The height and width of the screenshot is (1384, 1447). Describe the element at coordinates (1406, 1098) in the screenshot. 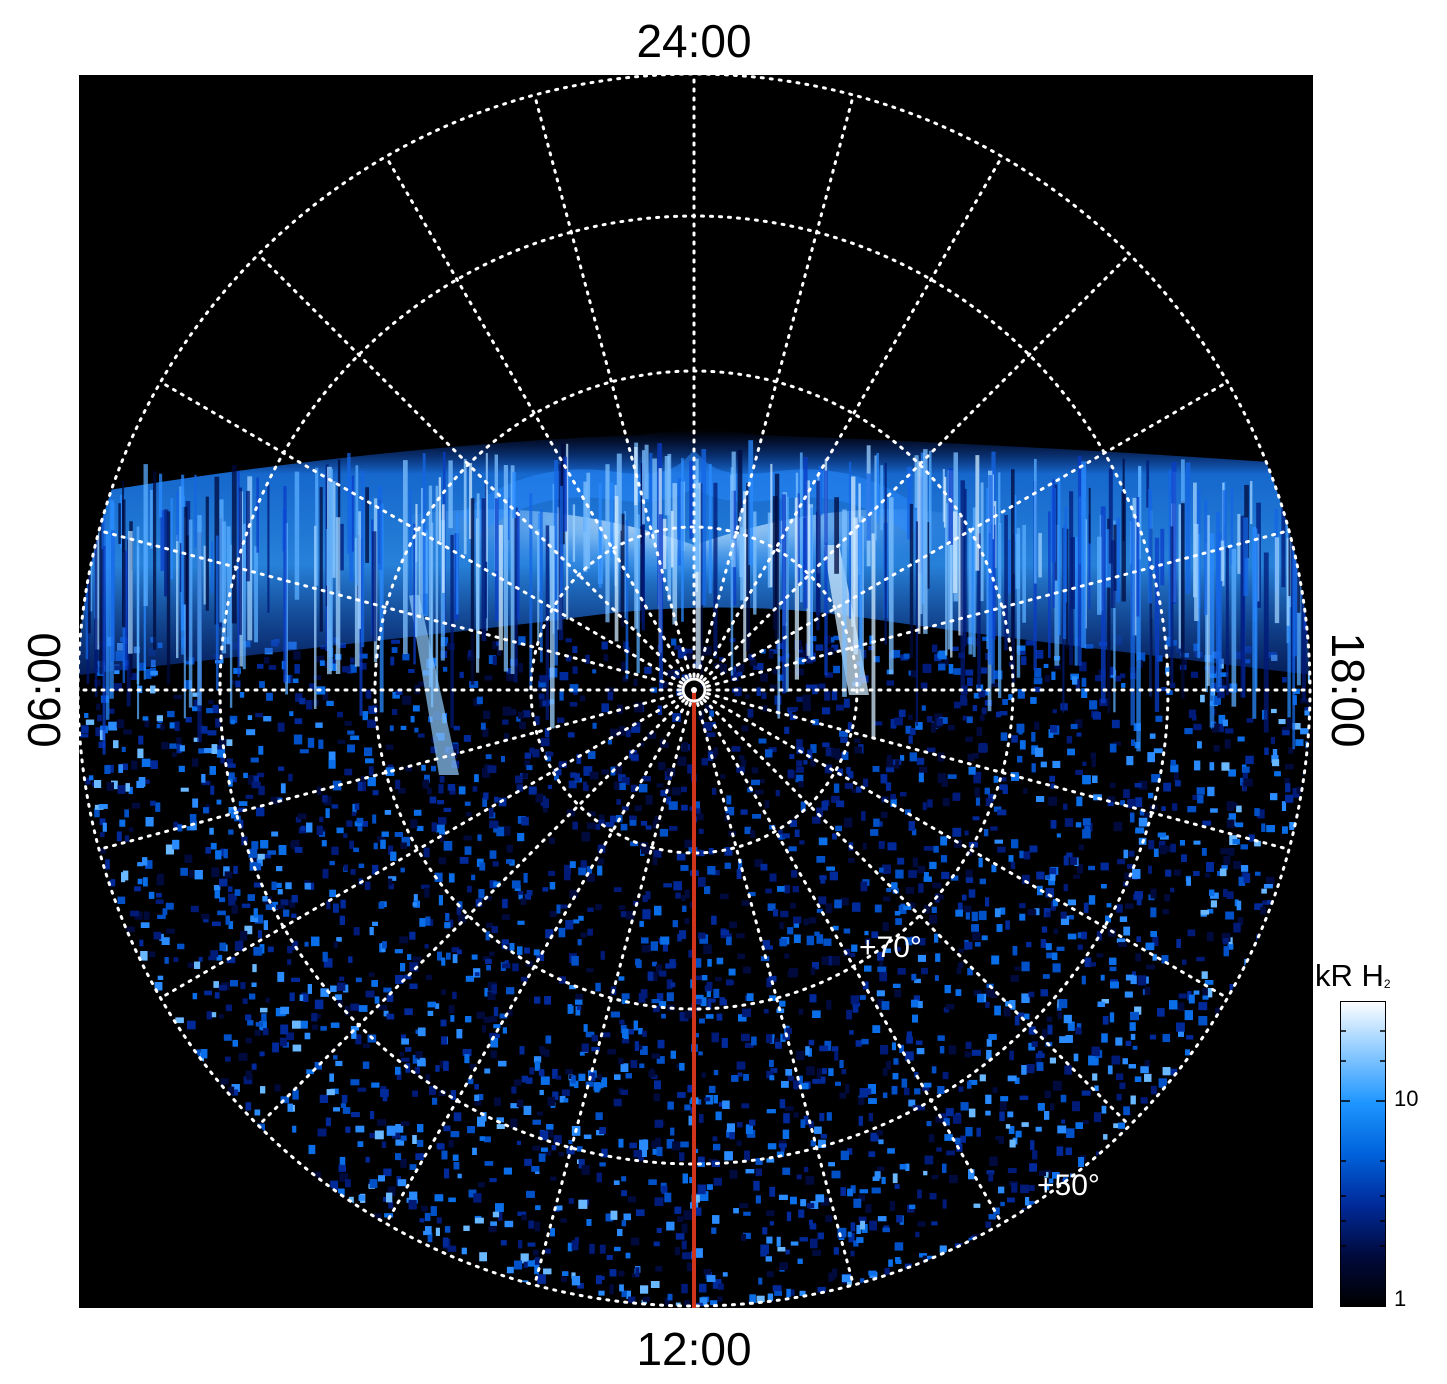

I see `colorbar-tick-10: 10` at that location.